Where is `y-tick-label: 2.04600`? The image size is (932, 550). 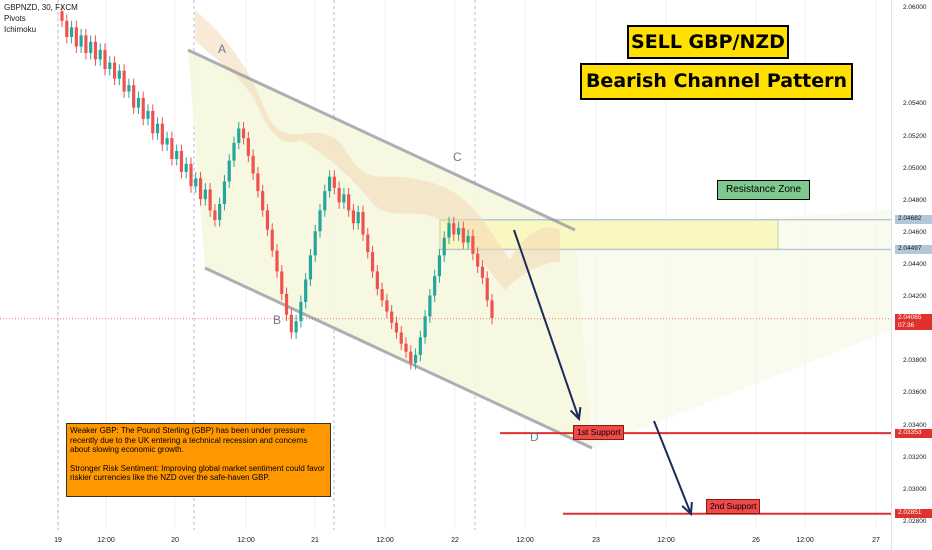
y-tick-label: 2.04600 is located at coordinates (915, 232).